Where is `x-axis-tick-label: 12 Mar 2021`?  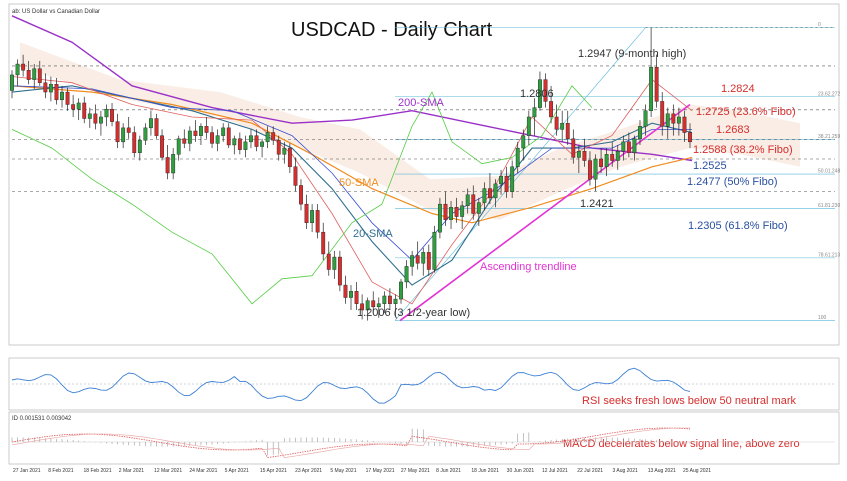 x-axis-tick-label: 12 Mar 2021 is located at coordinates (168, 471).